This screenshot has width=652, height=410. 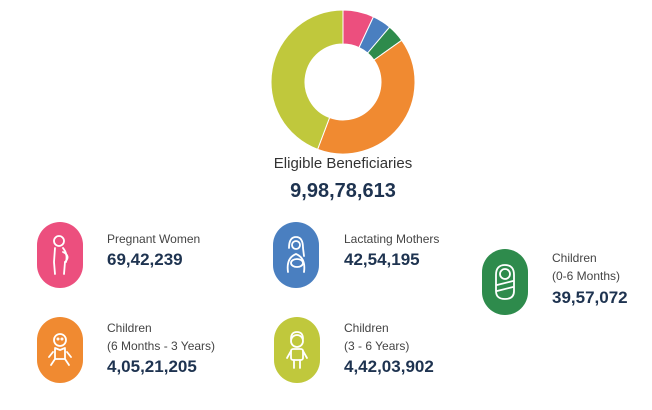 What do you see at coordinates (60, 350) in the screenshot?
I see `toddler-icon` at bounding box center [60, 350].